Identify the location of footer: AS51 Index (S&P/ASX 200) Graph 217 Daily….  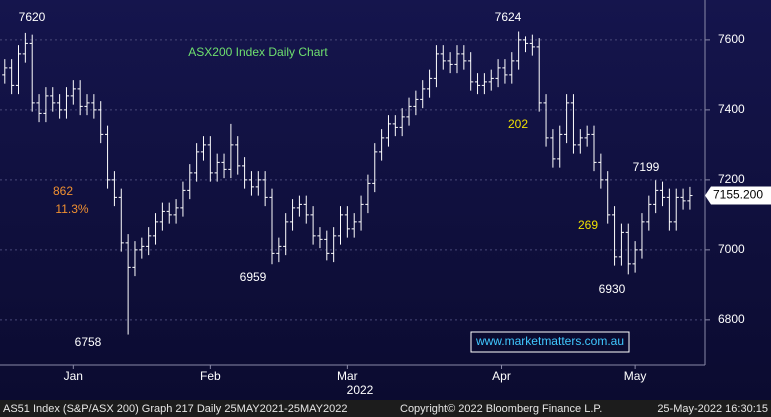
(385, 409).